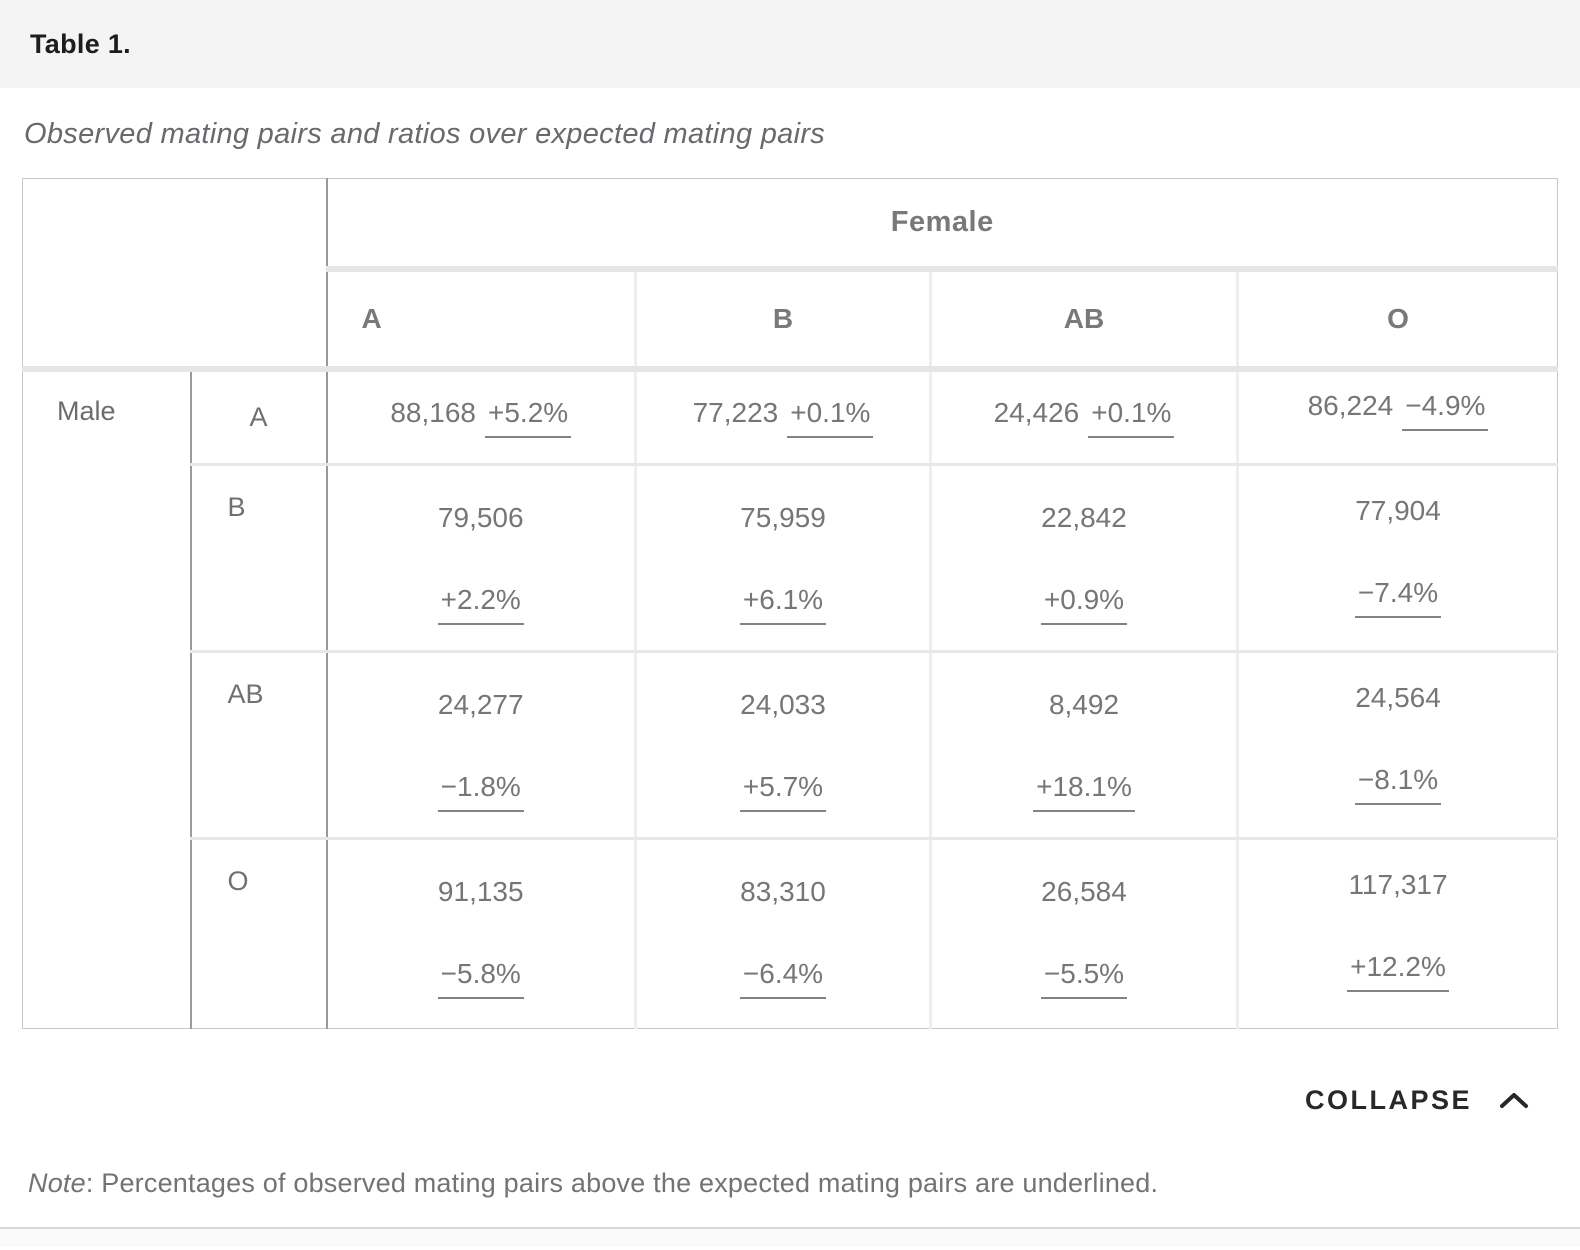 The image size is (1580, 1250). I want to click on row-header-a: A, so click(258, 417).